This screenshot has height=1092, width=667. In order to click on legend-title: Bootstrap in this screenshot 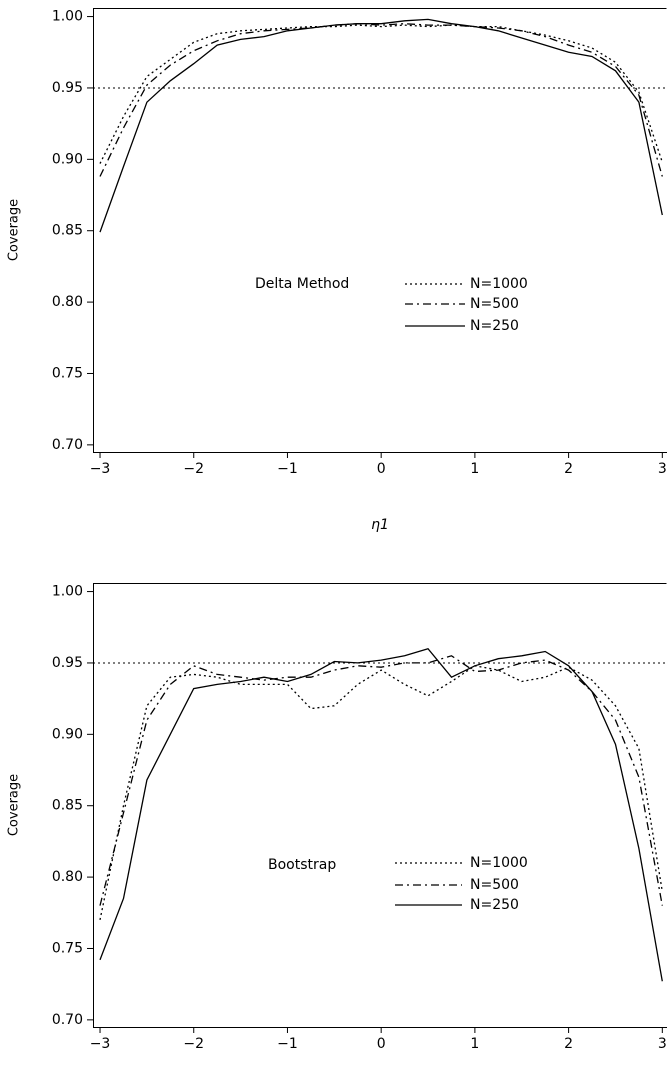, I will do `click(302, 865)`.